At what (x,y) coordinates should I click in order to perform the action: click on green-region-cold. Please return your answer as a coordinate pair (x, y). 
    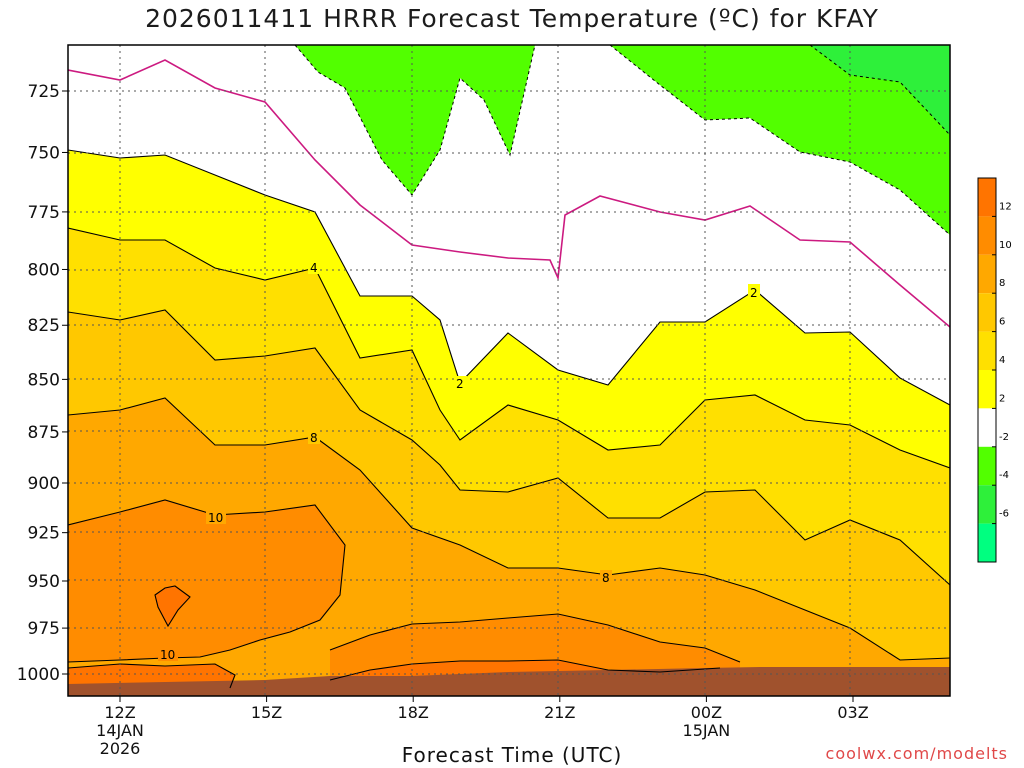
    Looking at the image, I should click on (880, 90).